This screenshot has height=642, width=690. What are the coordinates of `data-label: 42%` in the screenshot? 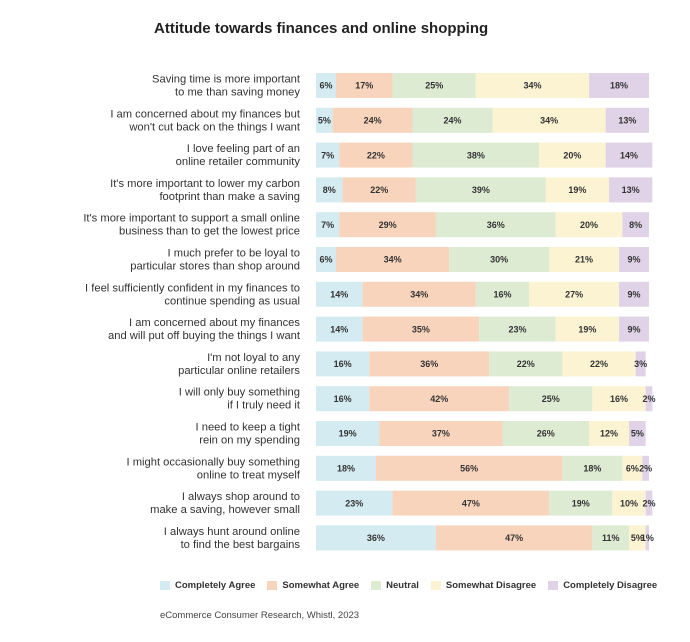 It's located at (439, 399).